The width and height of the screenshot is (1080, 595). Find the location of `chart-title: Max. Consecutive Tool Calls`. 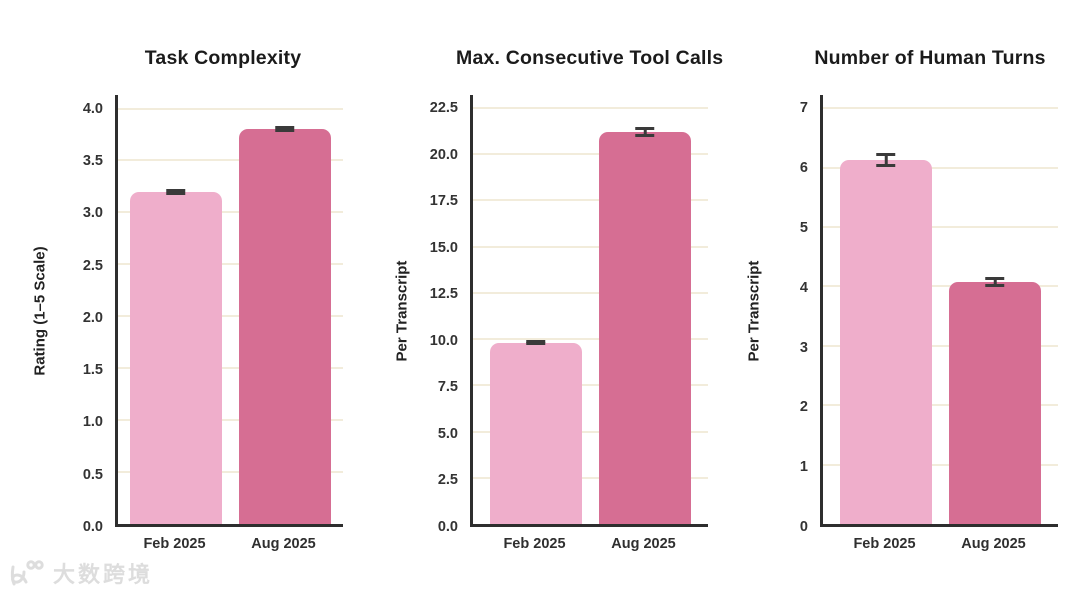

chart-title: Max. Consecutive Tool Calls is located at coordinates (590, 58).